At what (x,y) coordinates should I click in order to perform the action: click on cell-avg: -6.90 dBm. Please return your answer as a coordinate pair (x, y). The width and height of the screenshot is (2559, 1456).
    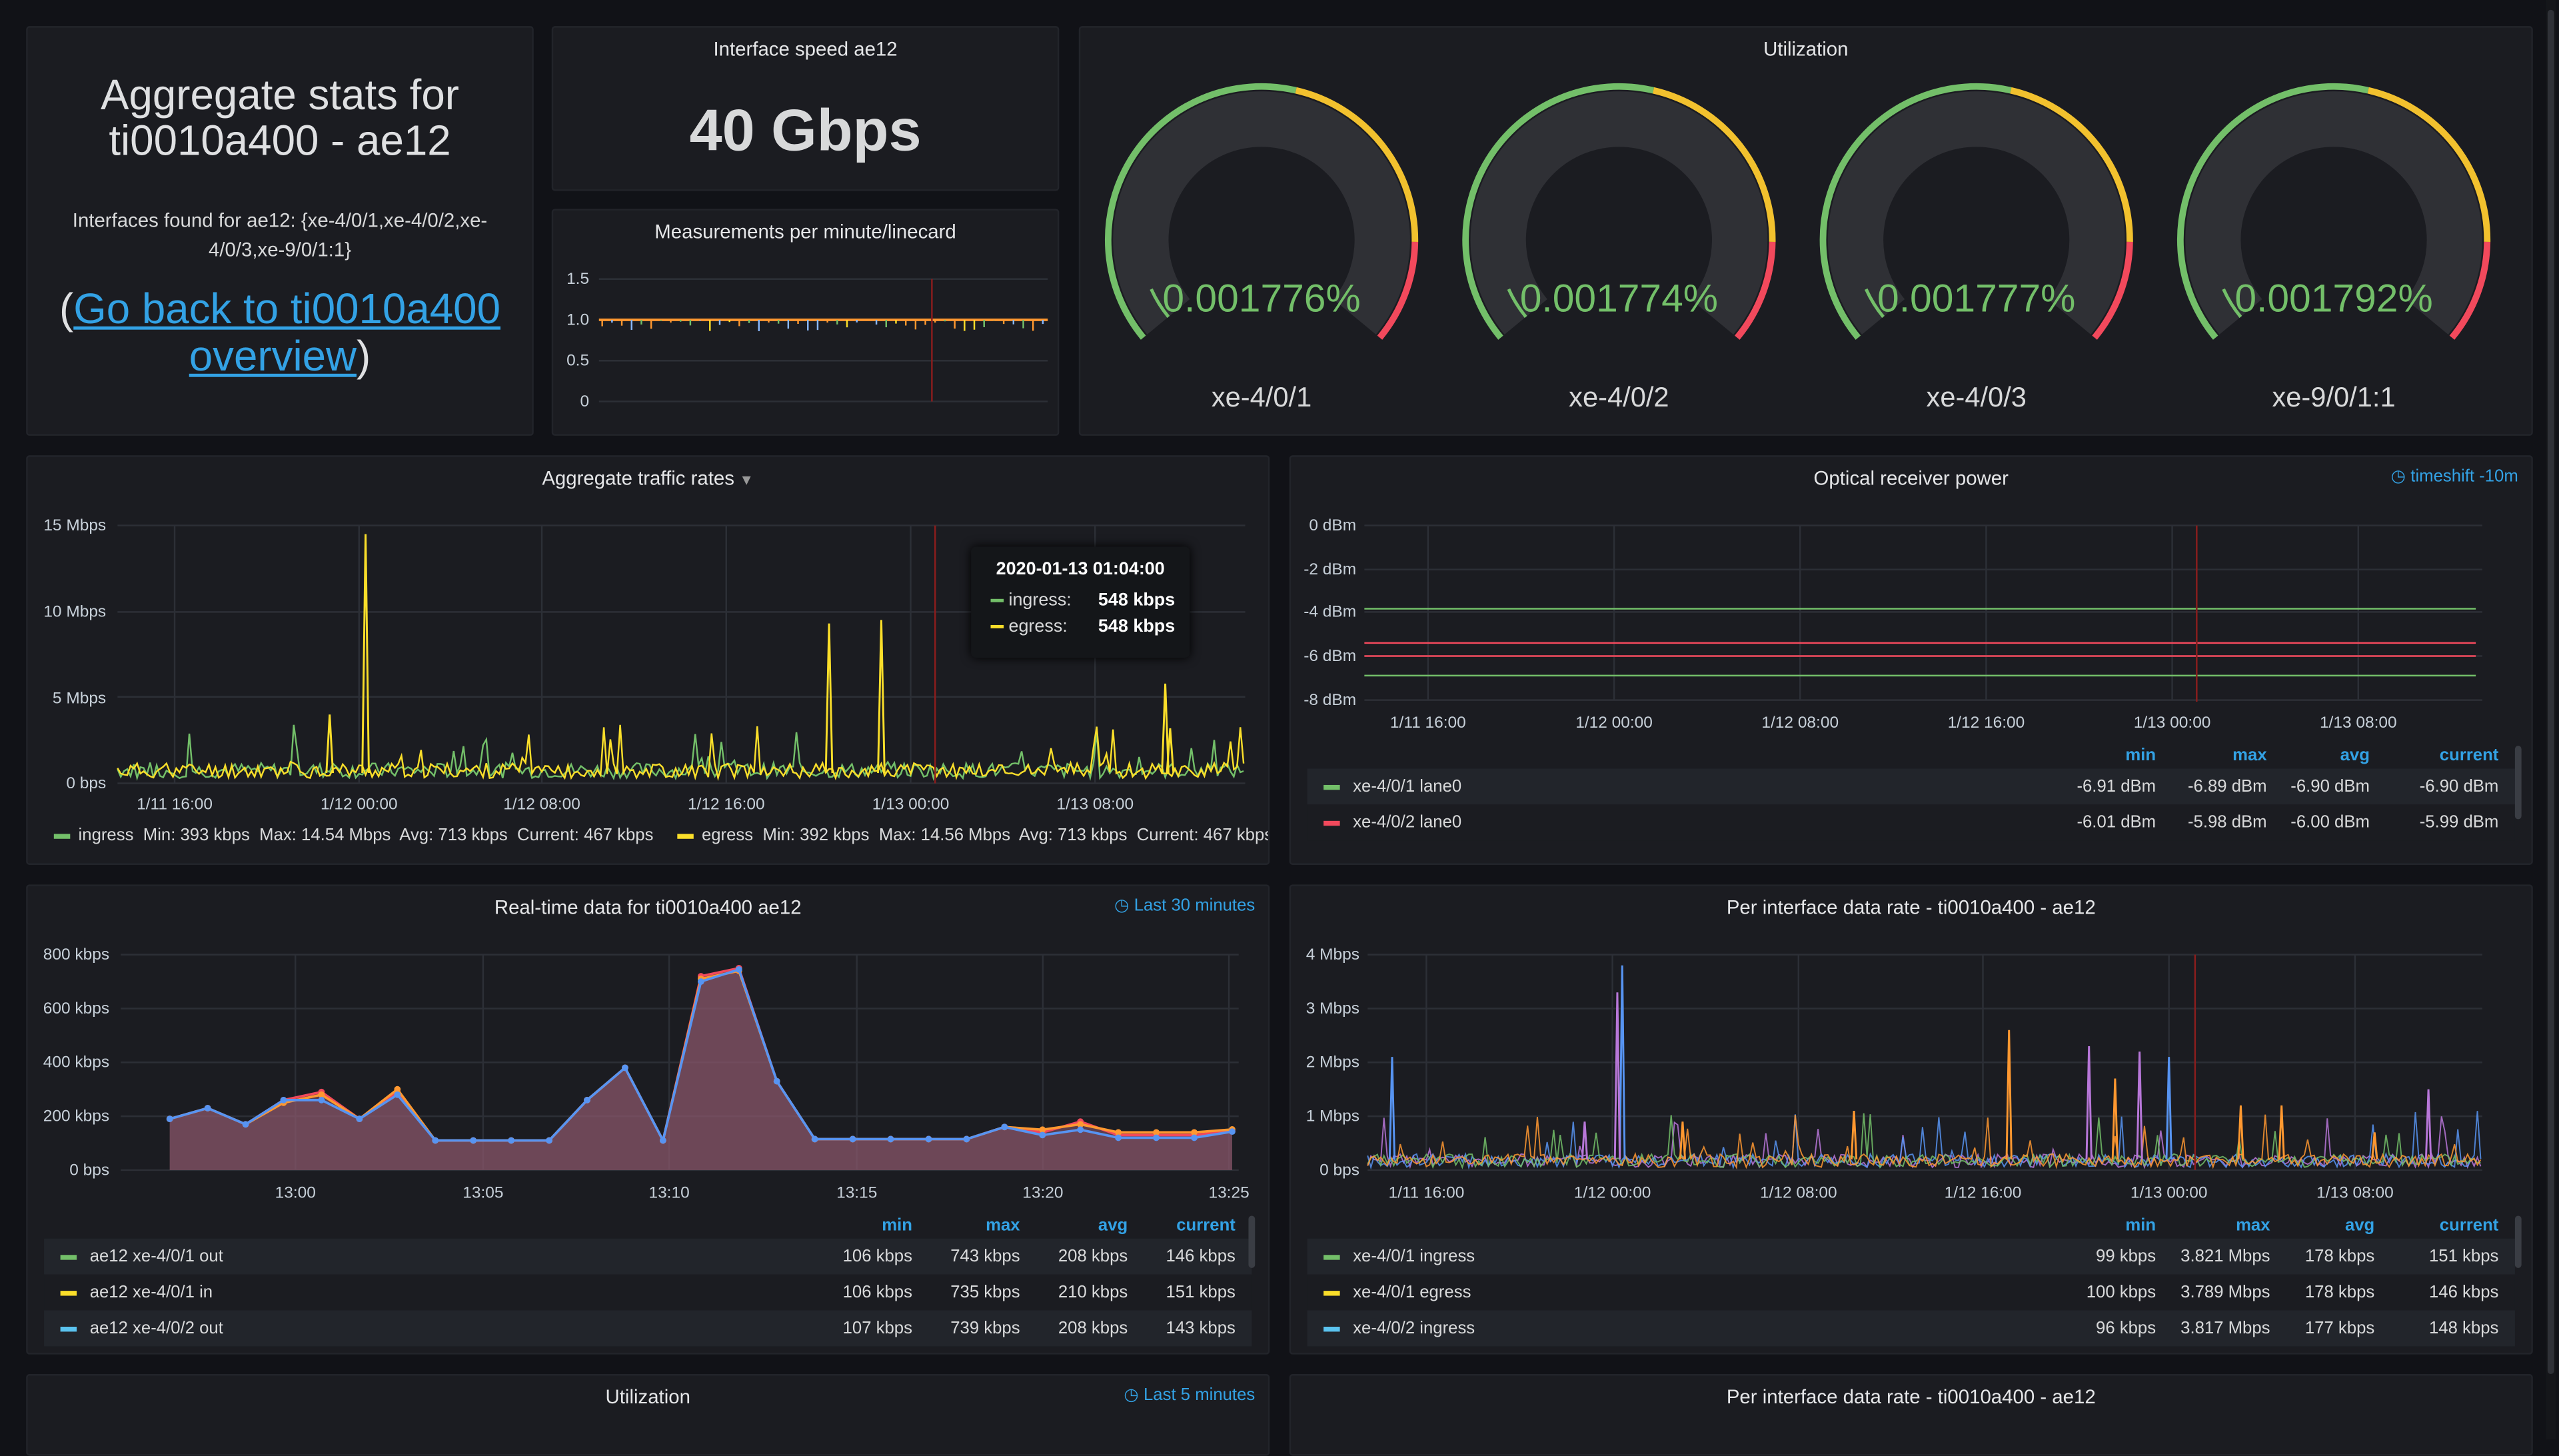
    Looking at the image, I should click on (2330, 786).